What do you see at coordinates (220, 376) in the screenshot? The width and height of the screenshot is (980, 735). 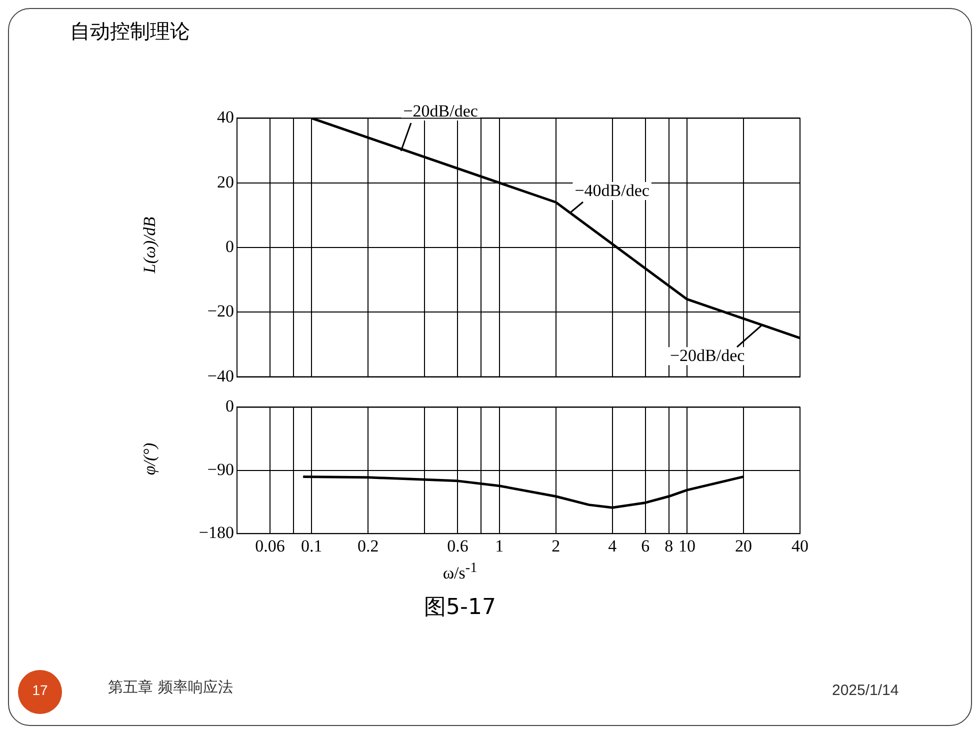 I see `y-tick-label: −40` at bounding box center [220, 376].